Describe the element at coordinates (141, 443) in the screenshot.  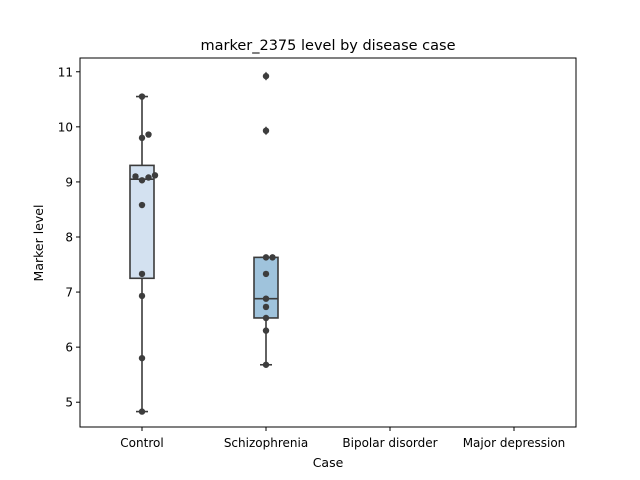
I see `x-tick-label: Control` at that location.